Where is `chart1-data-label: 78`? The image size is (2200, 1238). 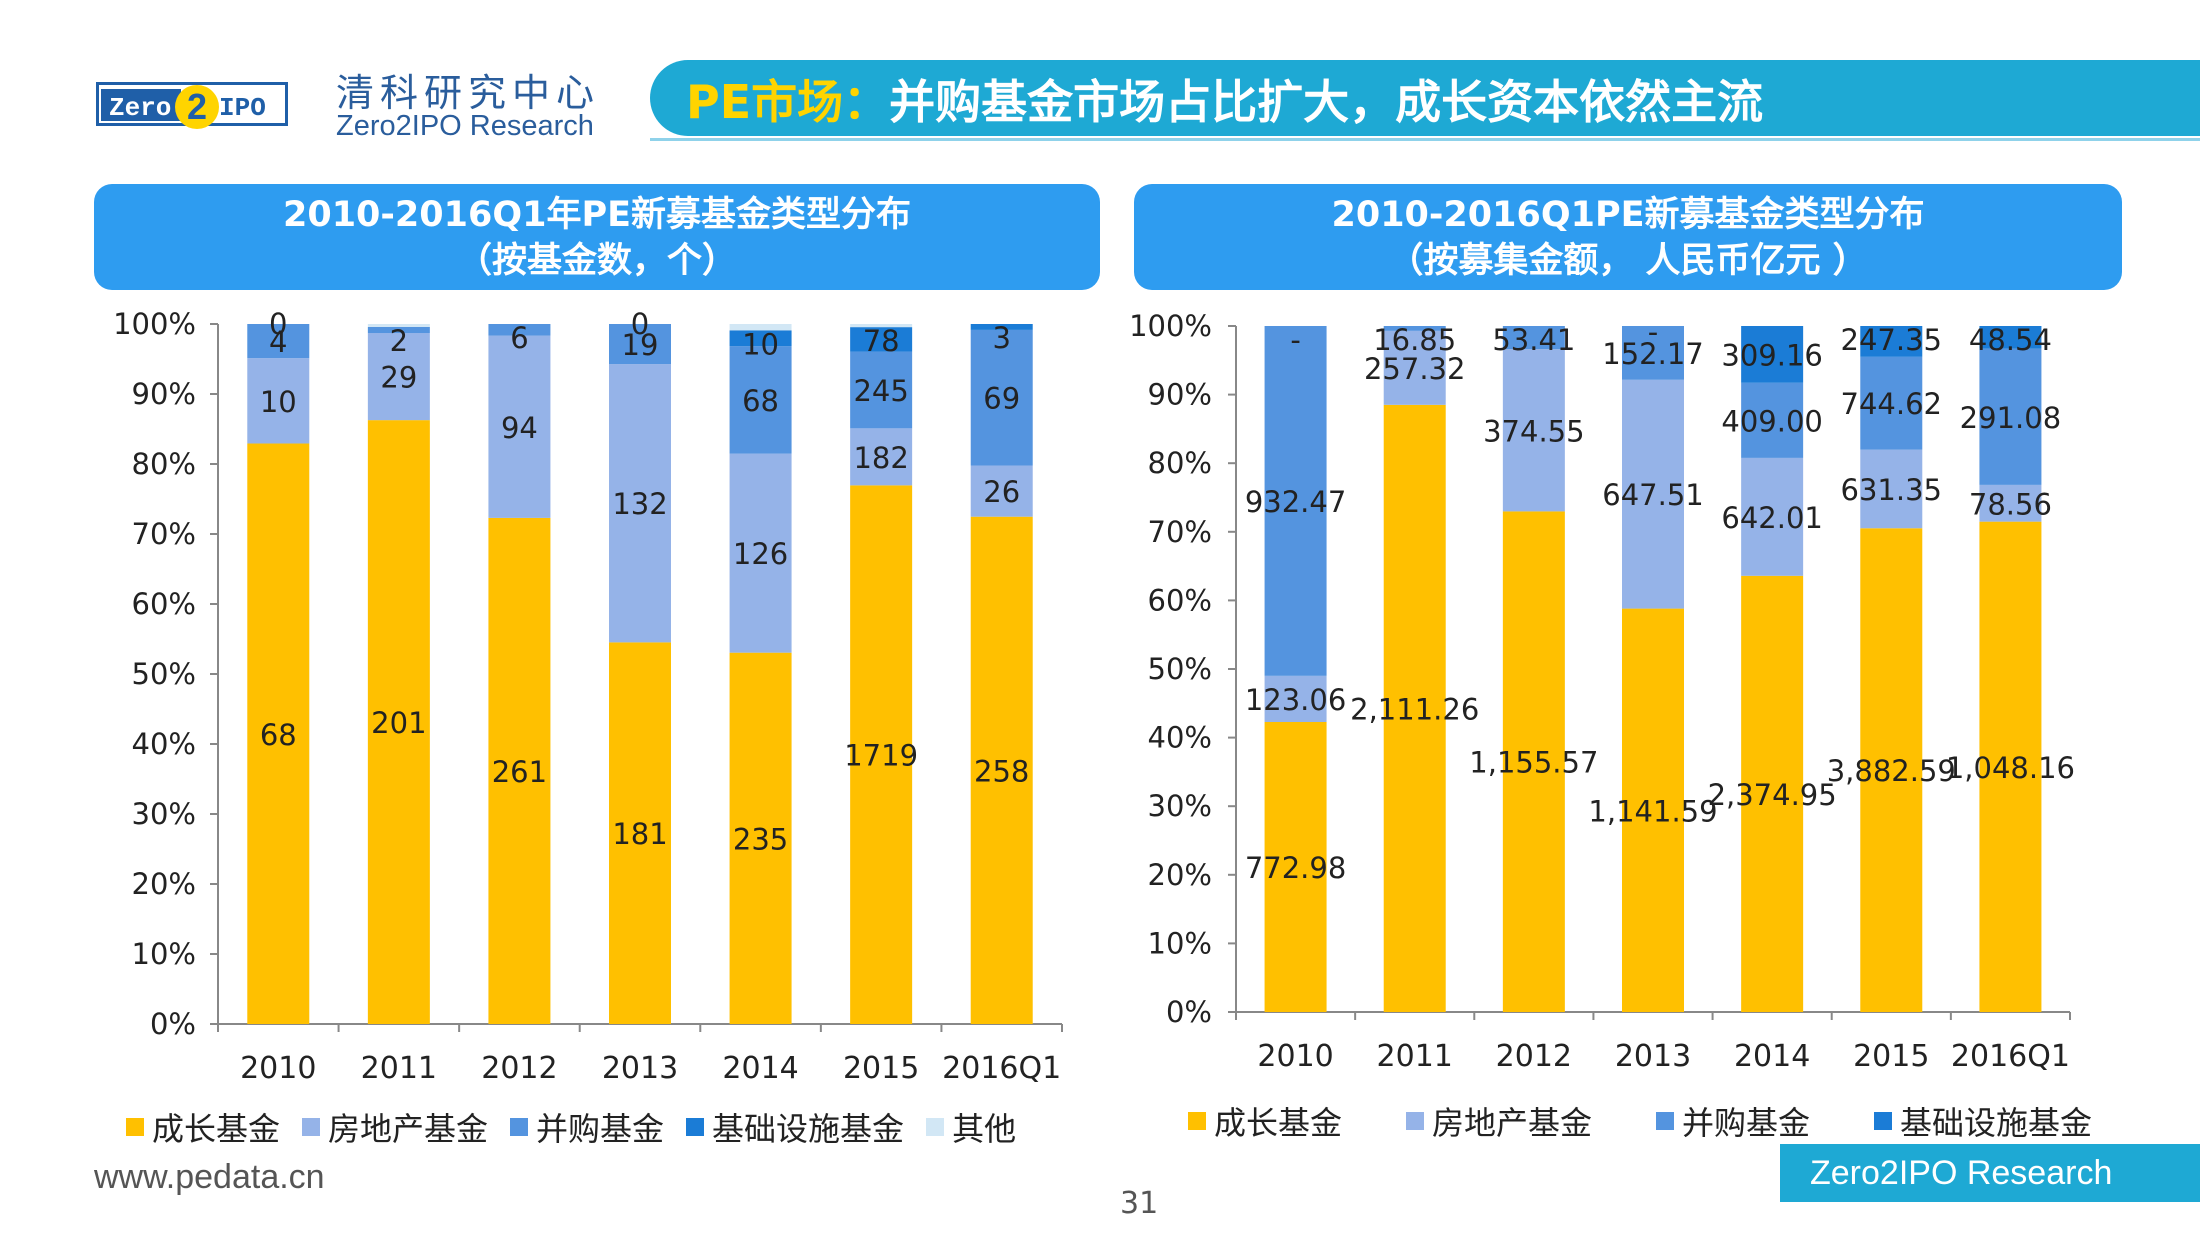 chart1-data-label: 78 is located at coordinates (881, 341).